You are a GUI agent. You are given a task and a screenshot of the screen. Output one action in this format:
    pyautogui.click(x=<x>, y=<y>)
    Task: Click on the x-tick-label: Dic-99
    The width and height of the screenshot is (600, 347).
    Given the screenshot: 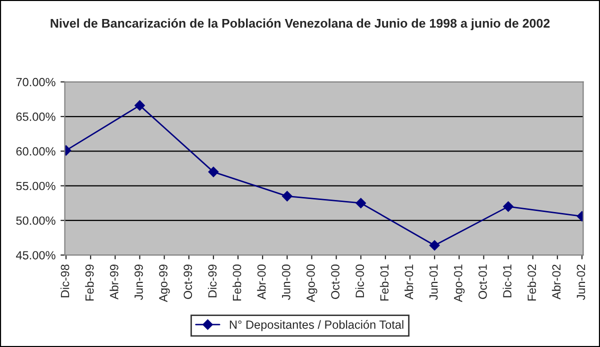 What is the action you would take?
    pyautogui.click(x=212, y=281)
    